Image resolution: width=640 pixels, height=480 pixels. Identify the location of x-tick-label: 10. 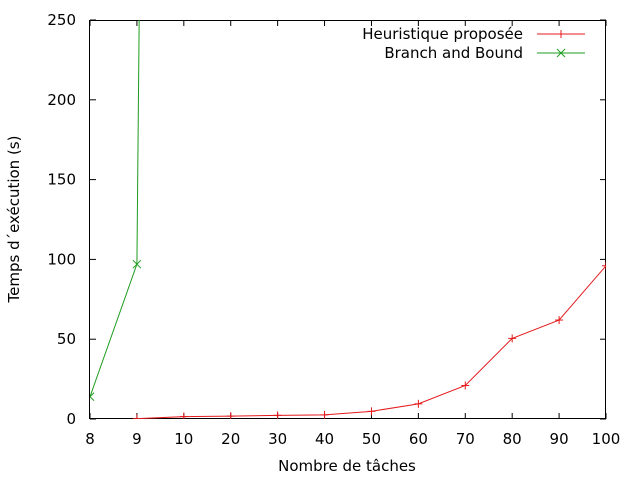
(183, 439).